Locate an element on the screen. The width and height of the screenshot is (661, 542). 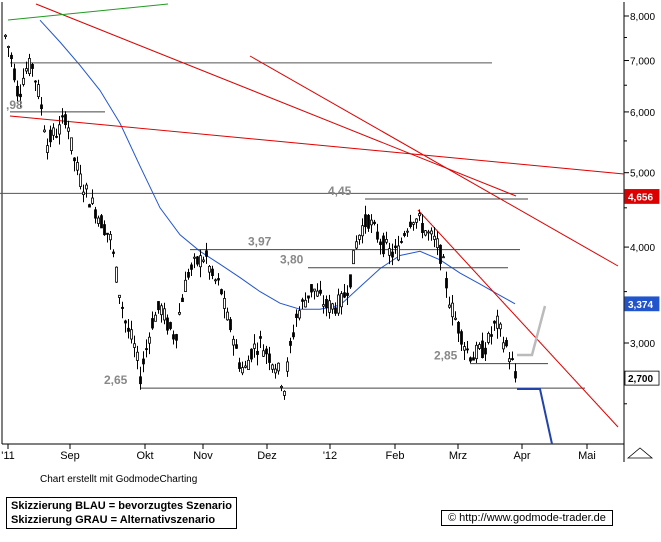
y-tick-label: 8,000 is located at coordinates (642, 17).